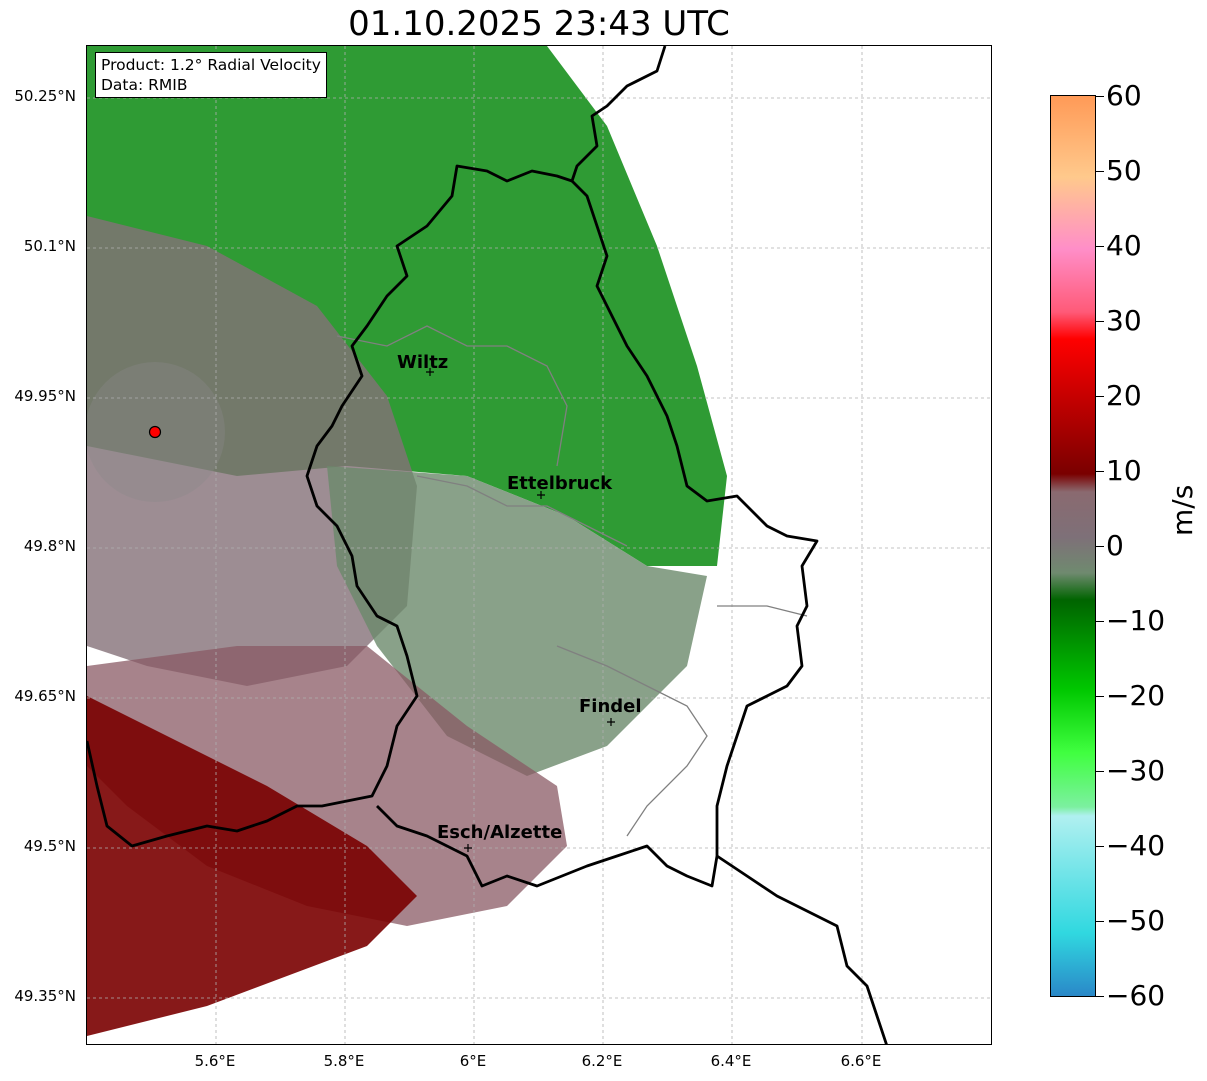 This screenshot has height=1081, width=1207. I want to click on colorbar-unit: m/s, so click(1186, 528).